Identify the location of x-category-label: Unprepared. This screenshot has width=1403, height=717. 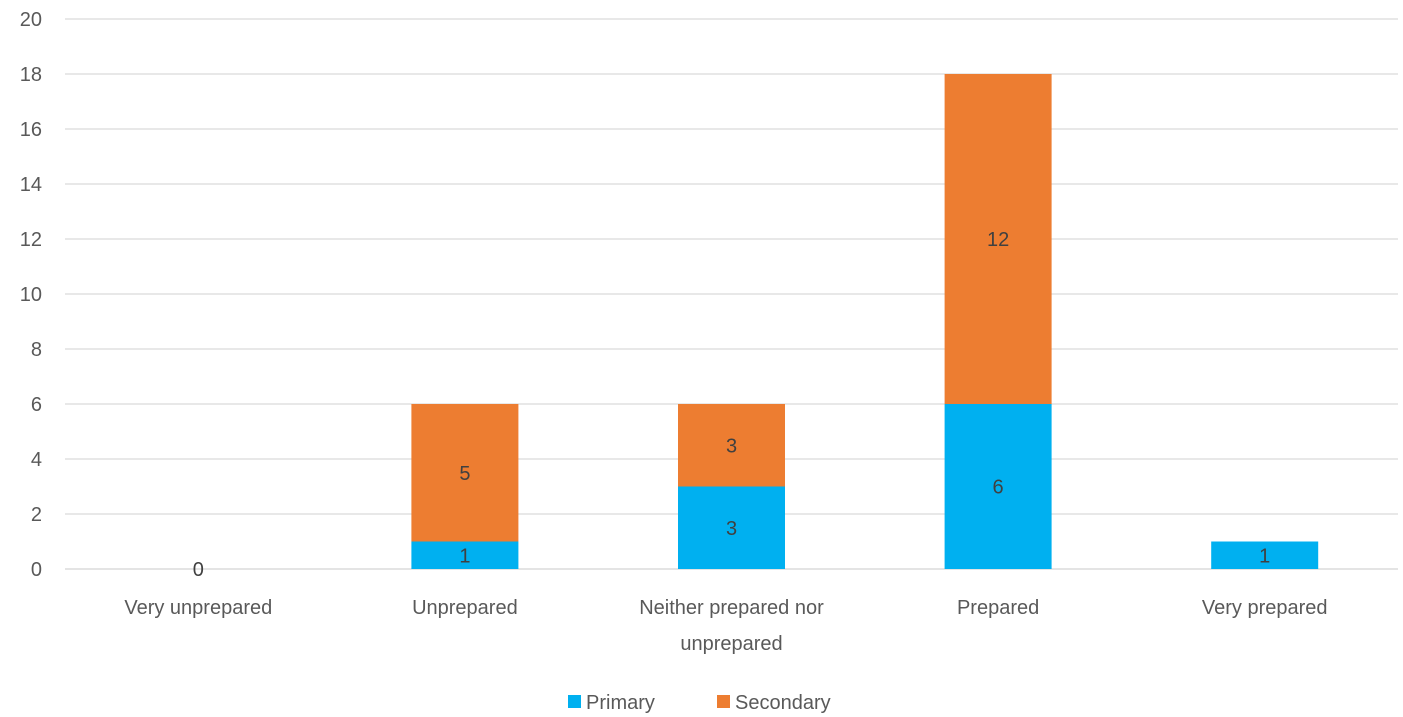
(465, 608).